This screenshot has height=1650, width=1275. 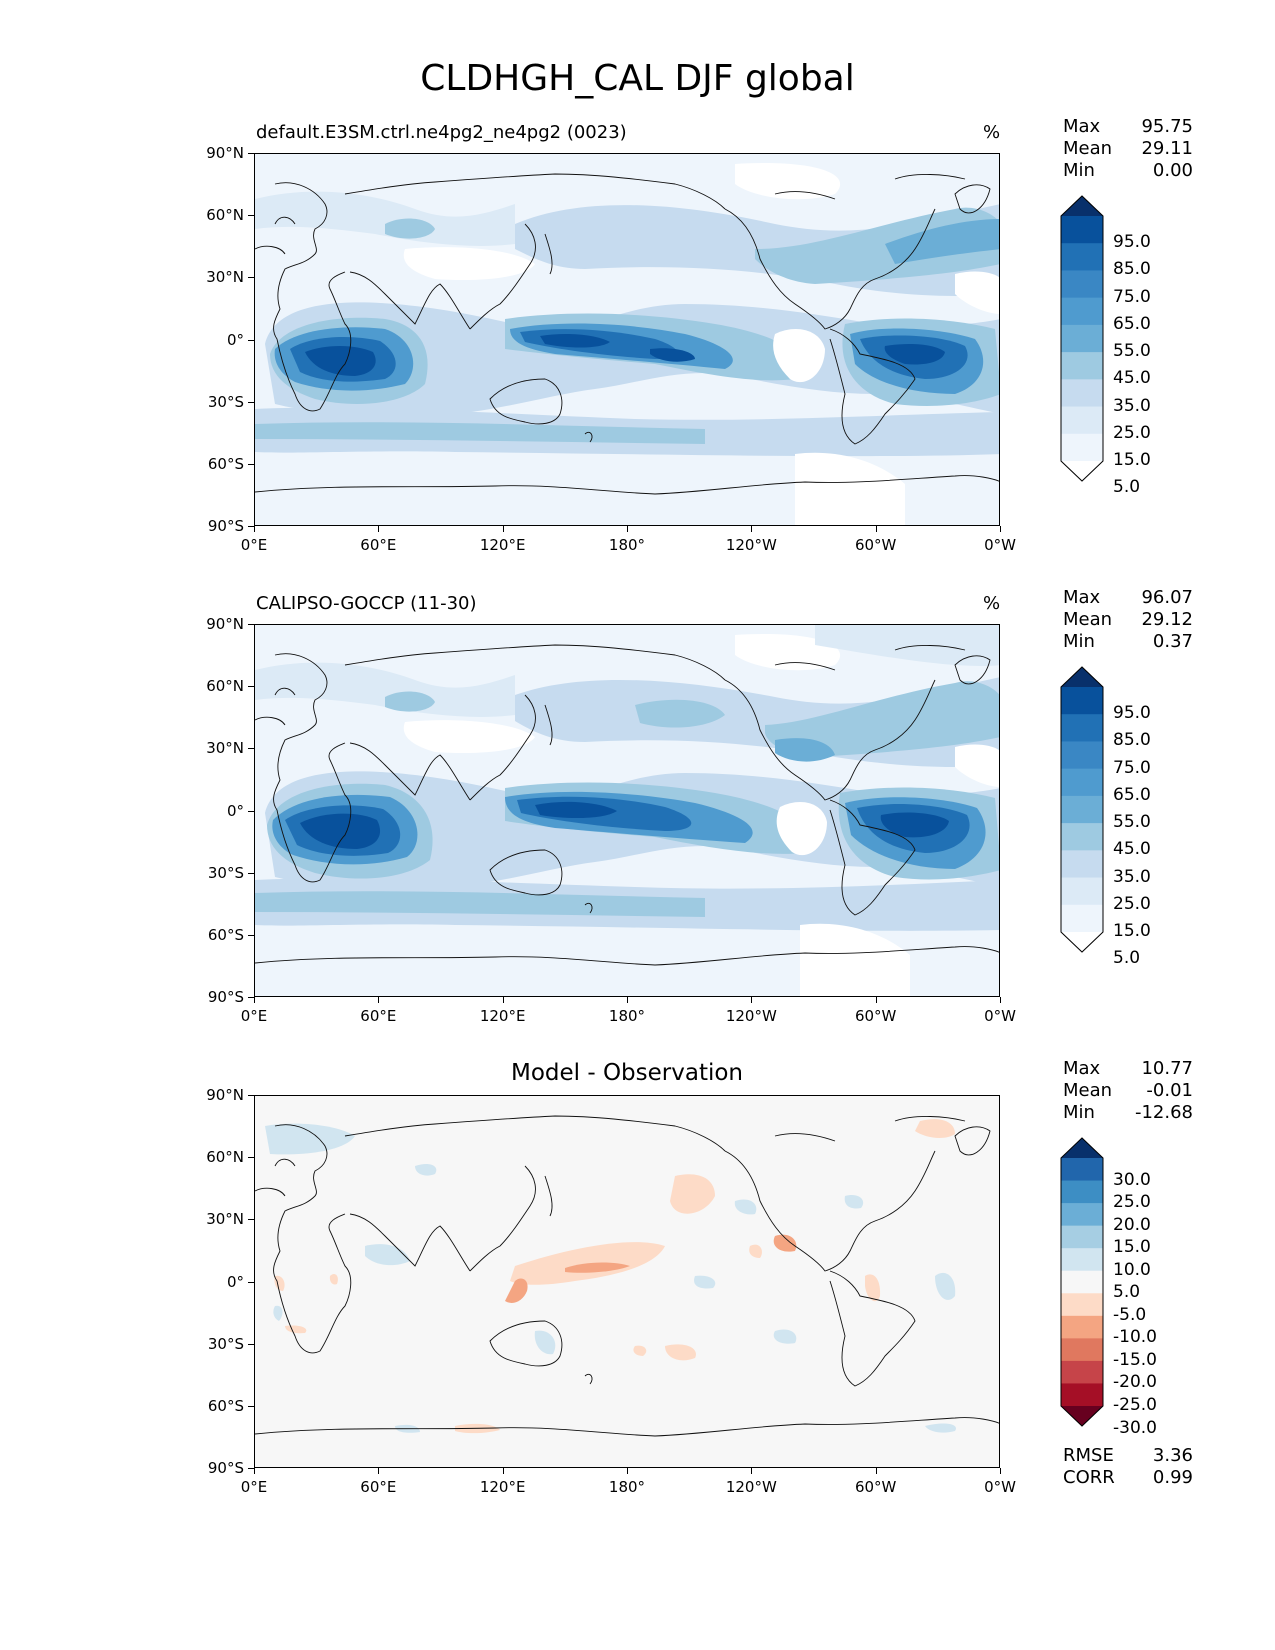 What do you see at coordinates (1172, 1477) in the screenshot?
I see `stat-value: 0.99` at bounding box center [1172, 1477].